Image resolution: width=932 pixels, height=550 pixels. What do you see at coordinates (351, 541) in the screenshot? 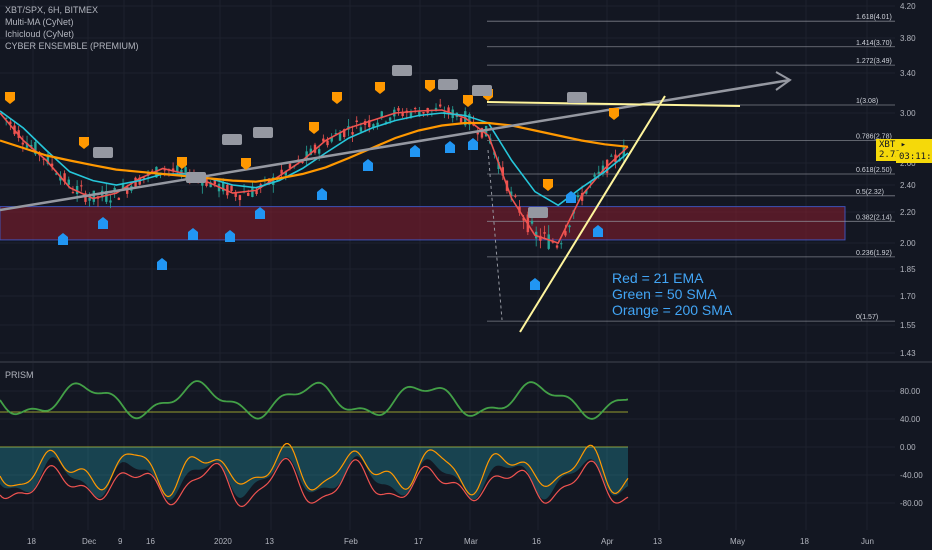
I see `x-tick-label: Feb` at bounding box center [351, 541].